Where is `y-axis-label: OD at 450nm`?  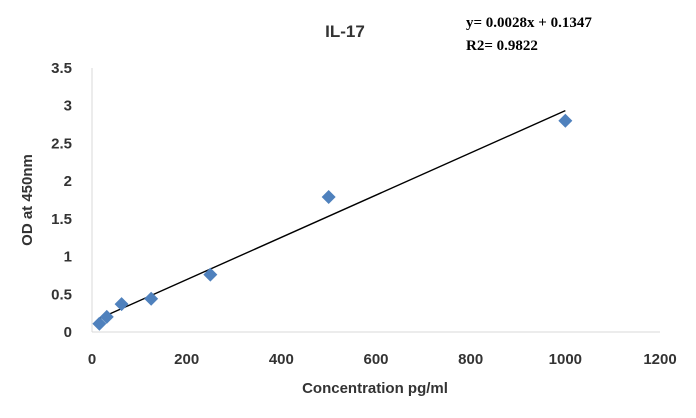
y-axis-label: OD at 450nm is located at coordinates (27, 200).